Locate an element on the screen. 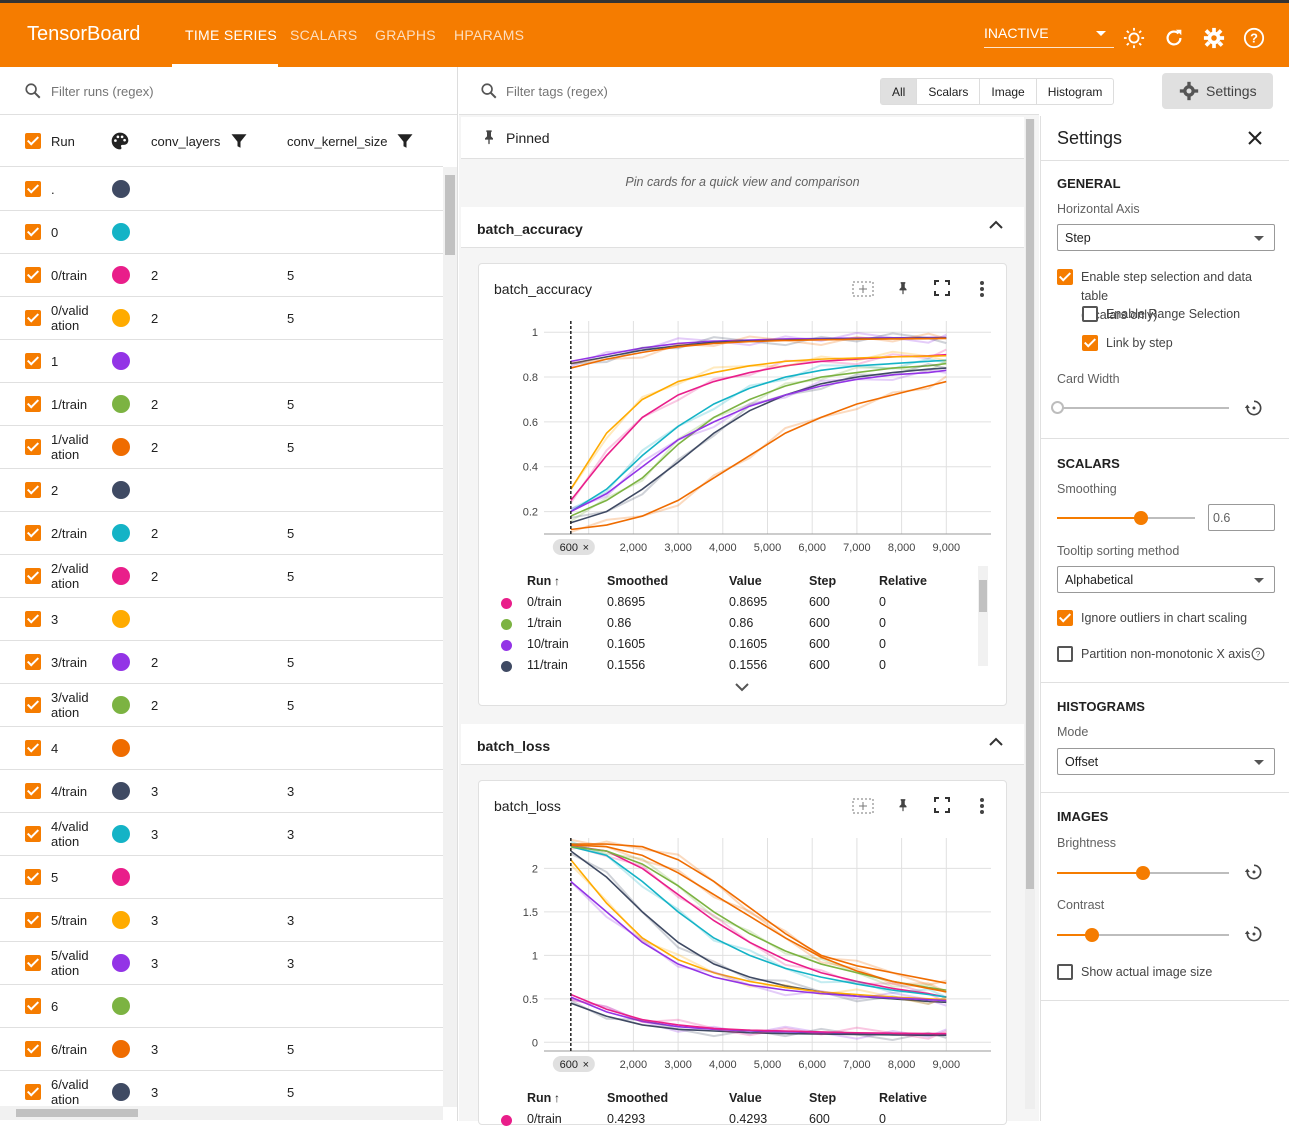 The height and width of the screenshot is (1126, 1289). tab-hparams: HPARAMS is located at coordinates (489, 35).